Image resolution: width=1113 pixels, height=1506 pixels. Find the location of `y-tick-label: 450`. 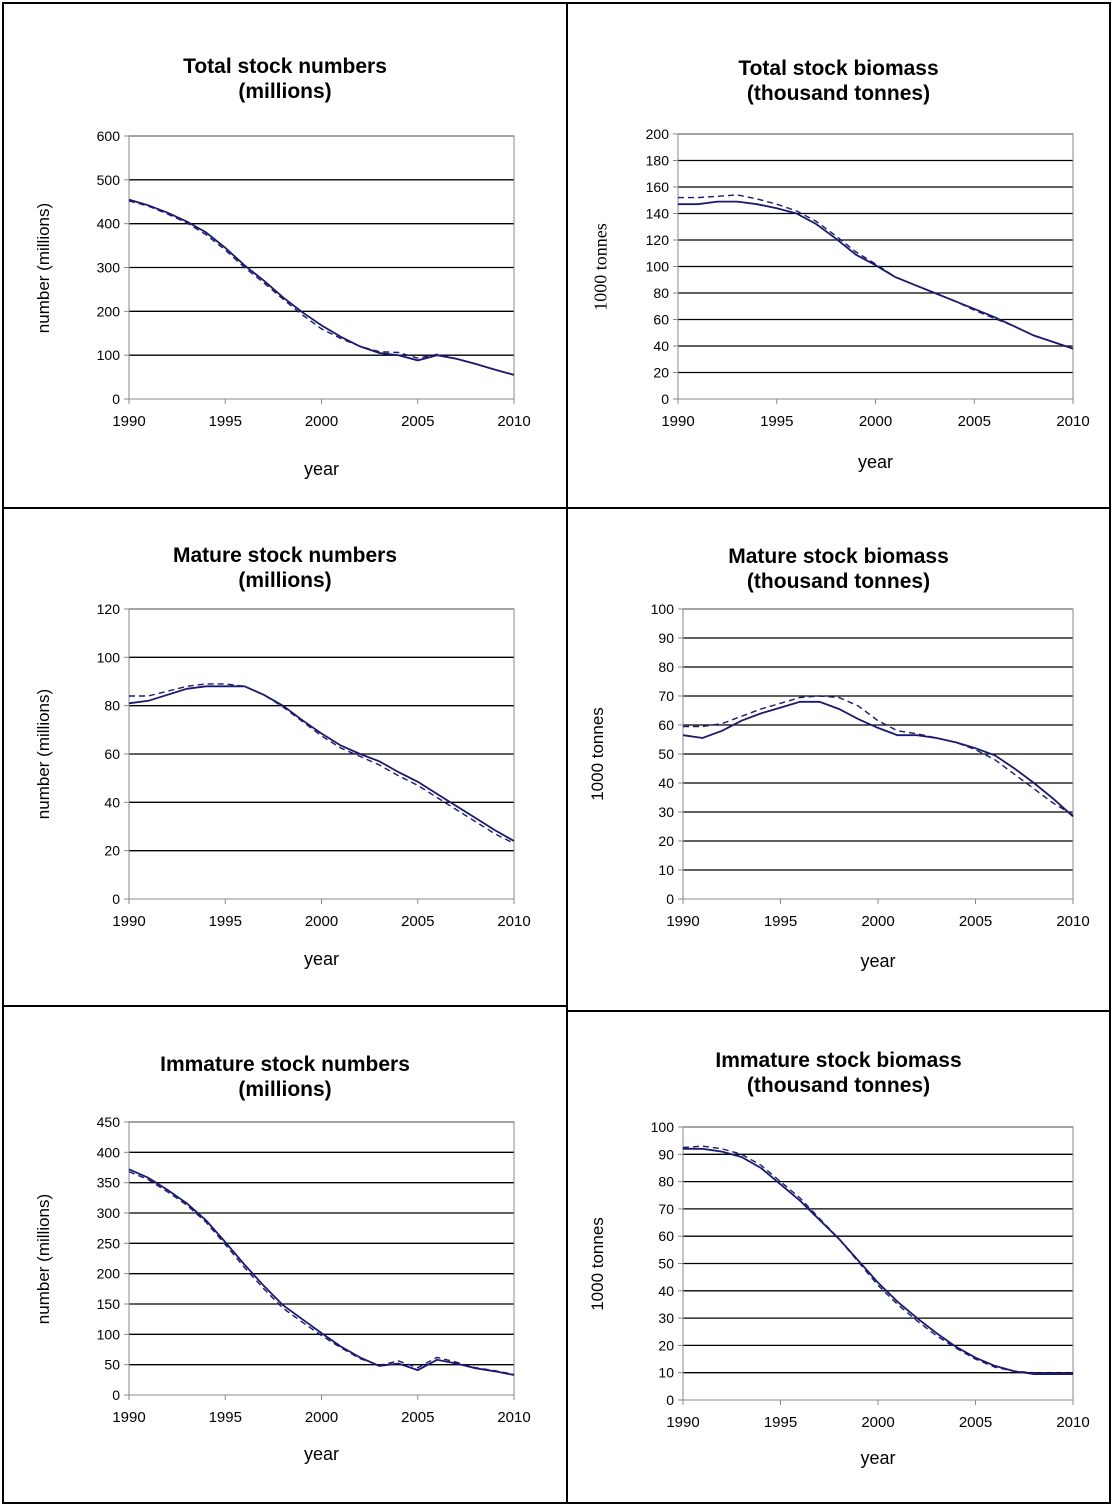

y-tick-label: 450 is located at coordinates (109, 1122).